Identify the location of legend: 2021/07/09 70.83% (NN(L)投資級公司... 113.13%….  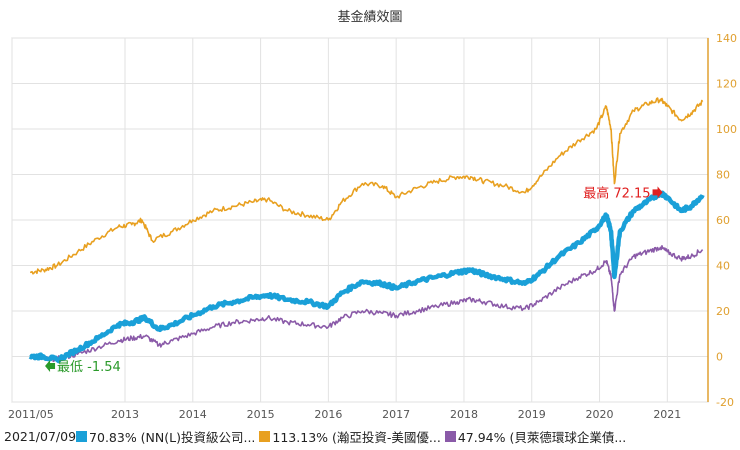
(370, 436).